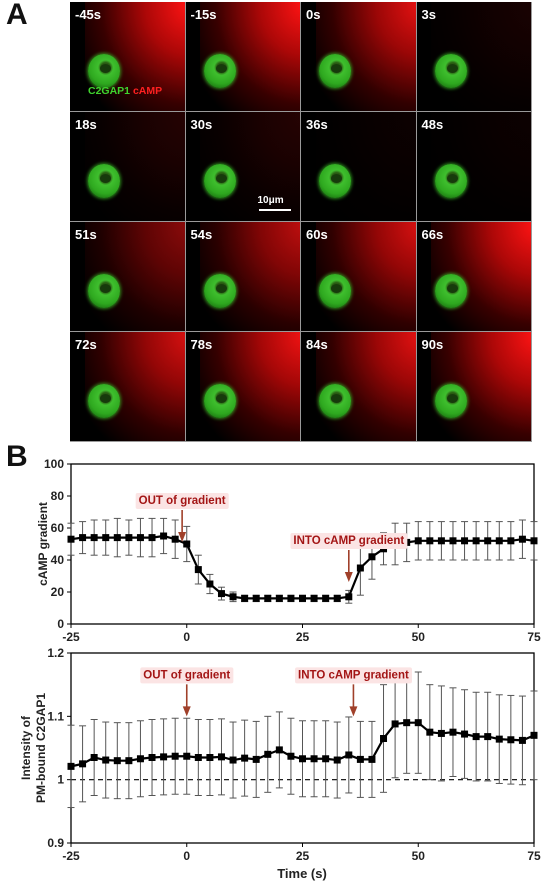 The height and width of the screenshot is (885, 550). I want to click on timepoint-label: 66s, so click(432, 234).